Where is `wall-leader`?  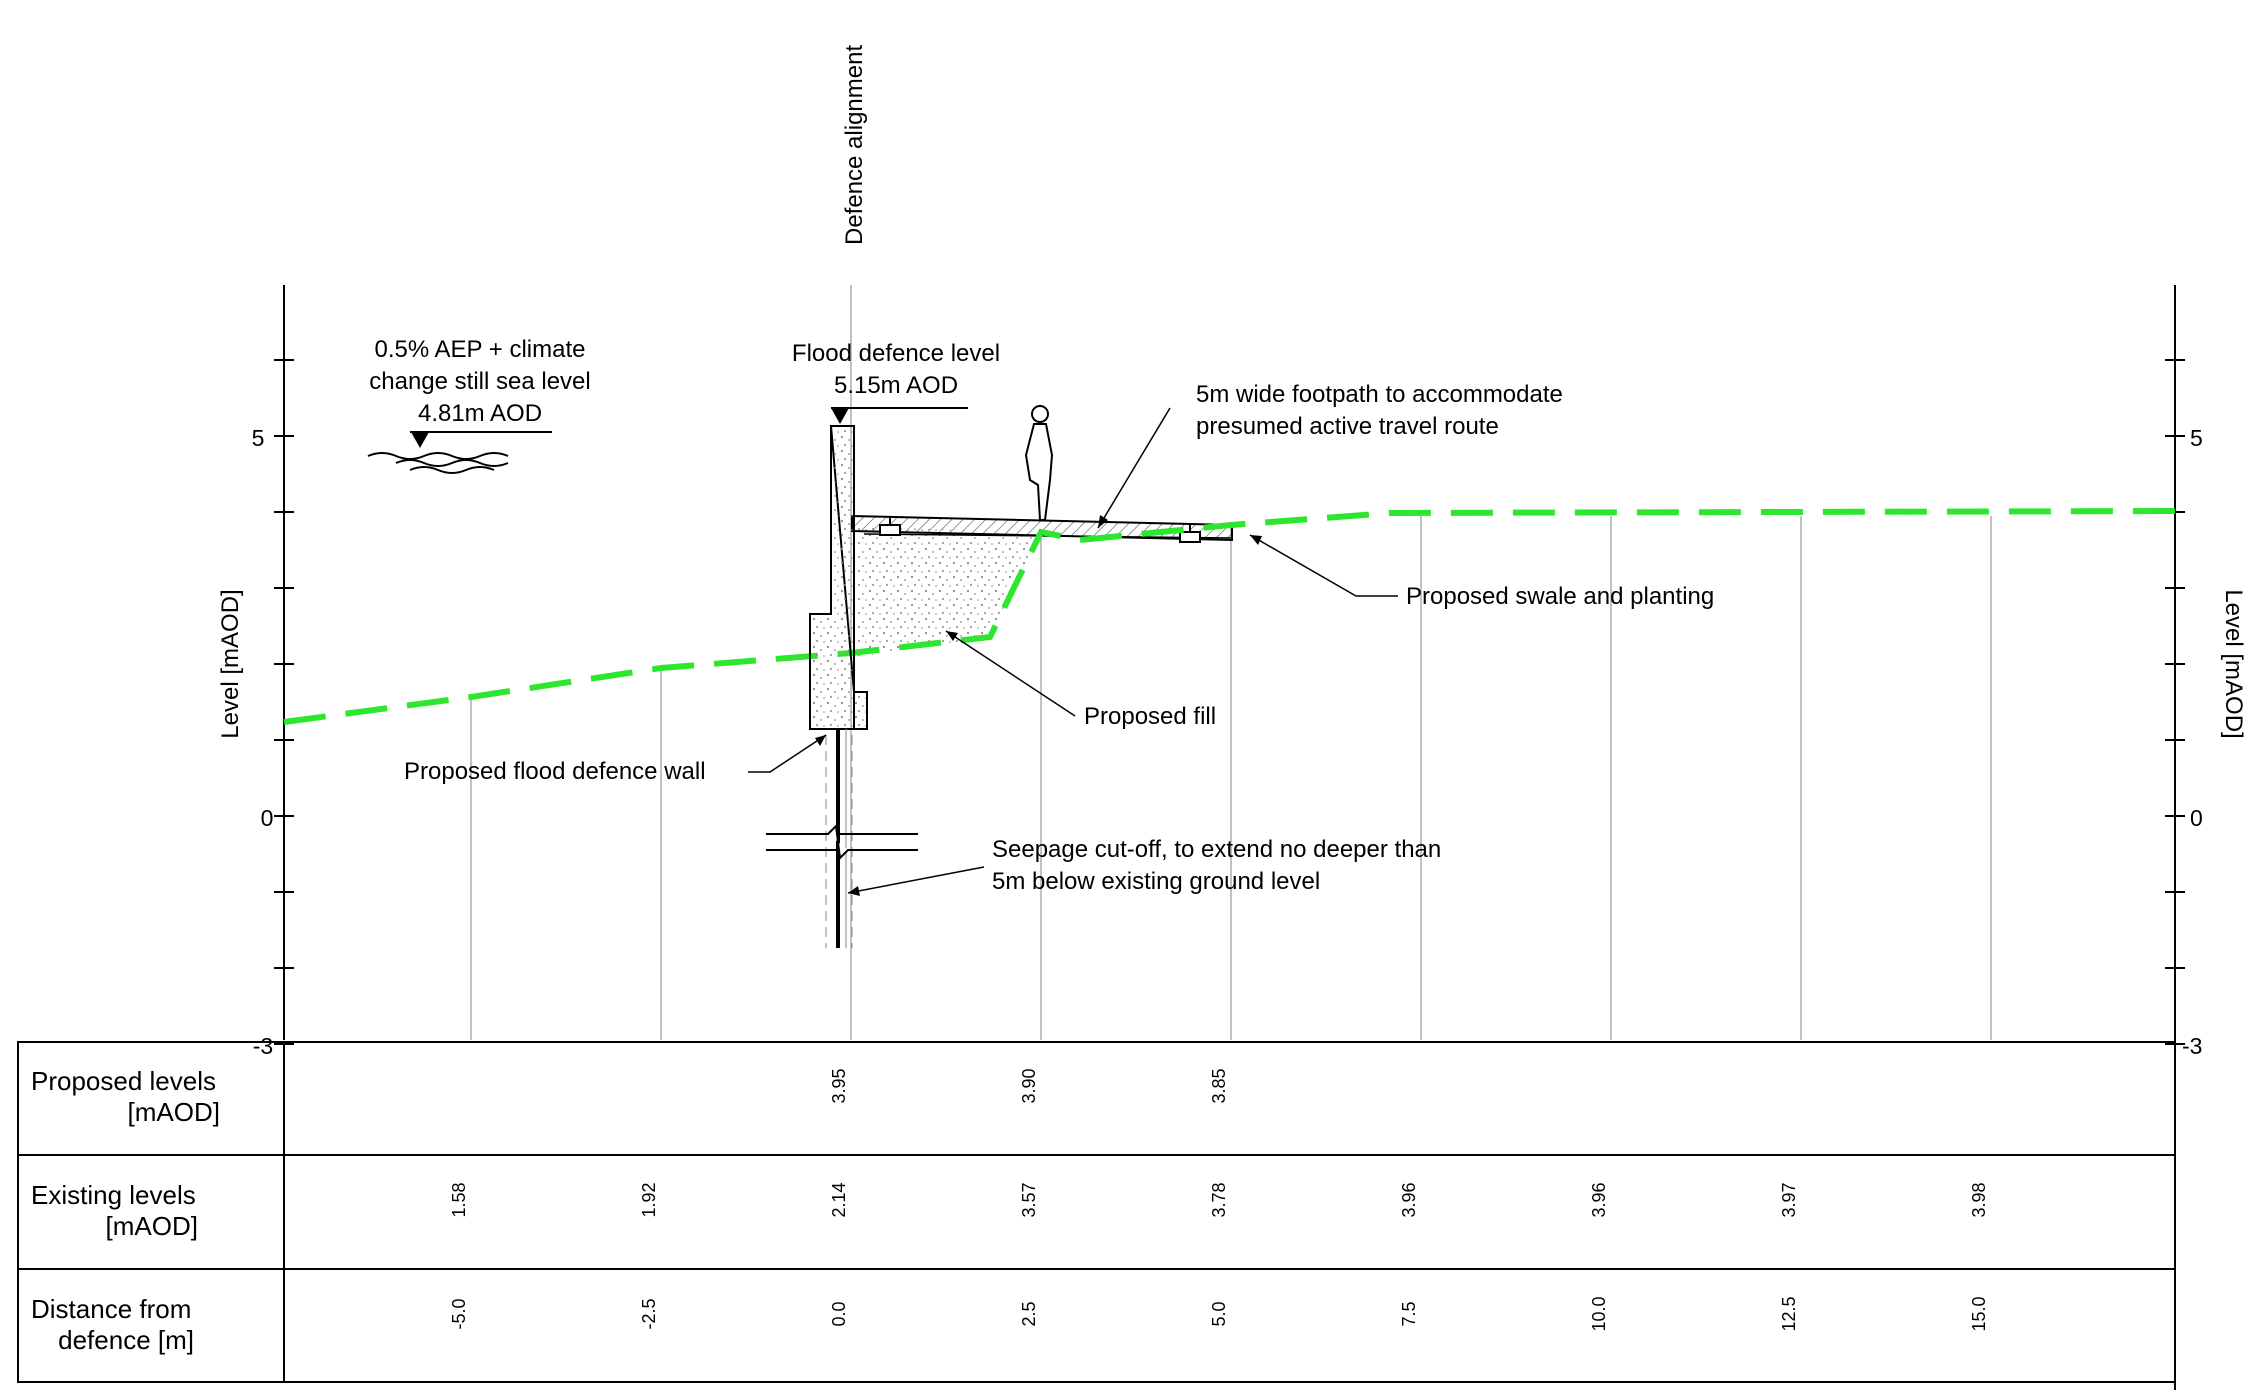
wall-leader is located at coordinates (787, 753).